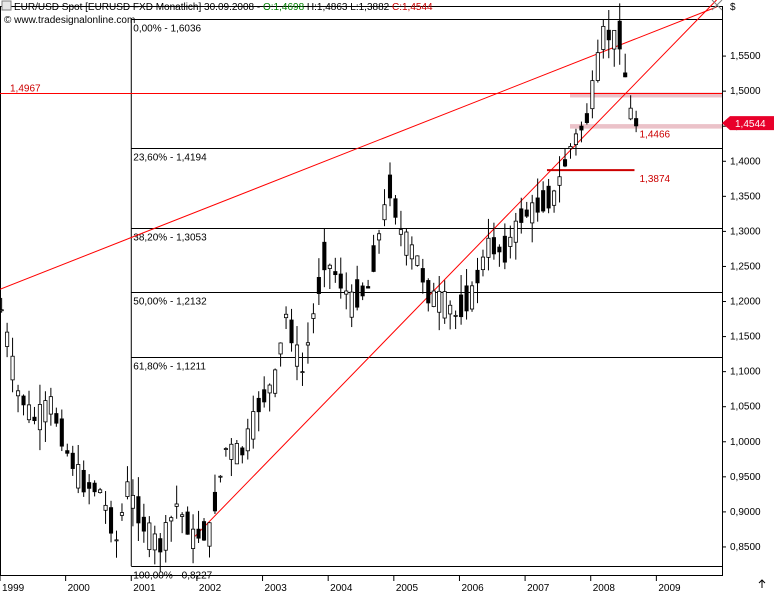 Image resolution: width=774 pixels, height=598 pixels. Describe the element at coordinates (745, 56) in the screenshot. I see `y-axis-tick-label: 1,5500` at that location.